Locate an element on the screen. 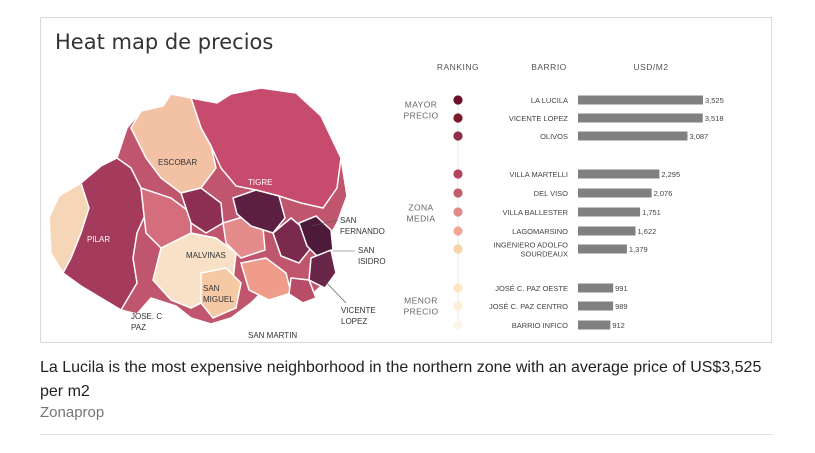 This screenshot has width=815, height=453. map-label-san-fernando: FERNANDO is located at coordinates (362, 231).